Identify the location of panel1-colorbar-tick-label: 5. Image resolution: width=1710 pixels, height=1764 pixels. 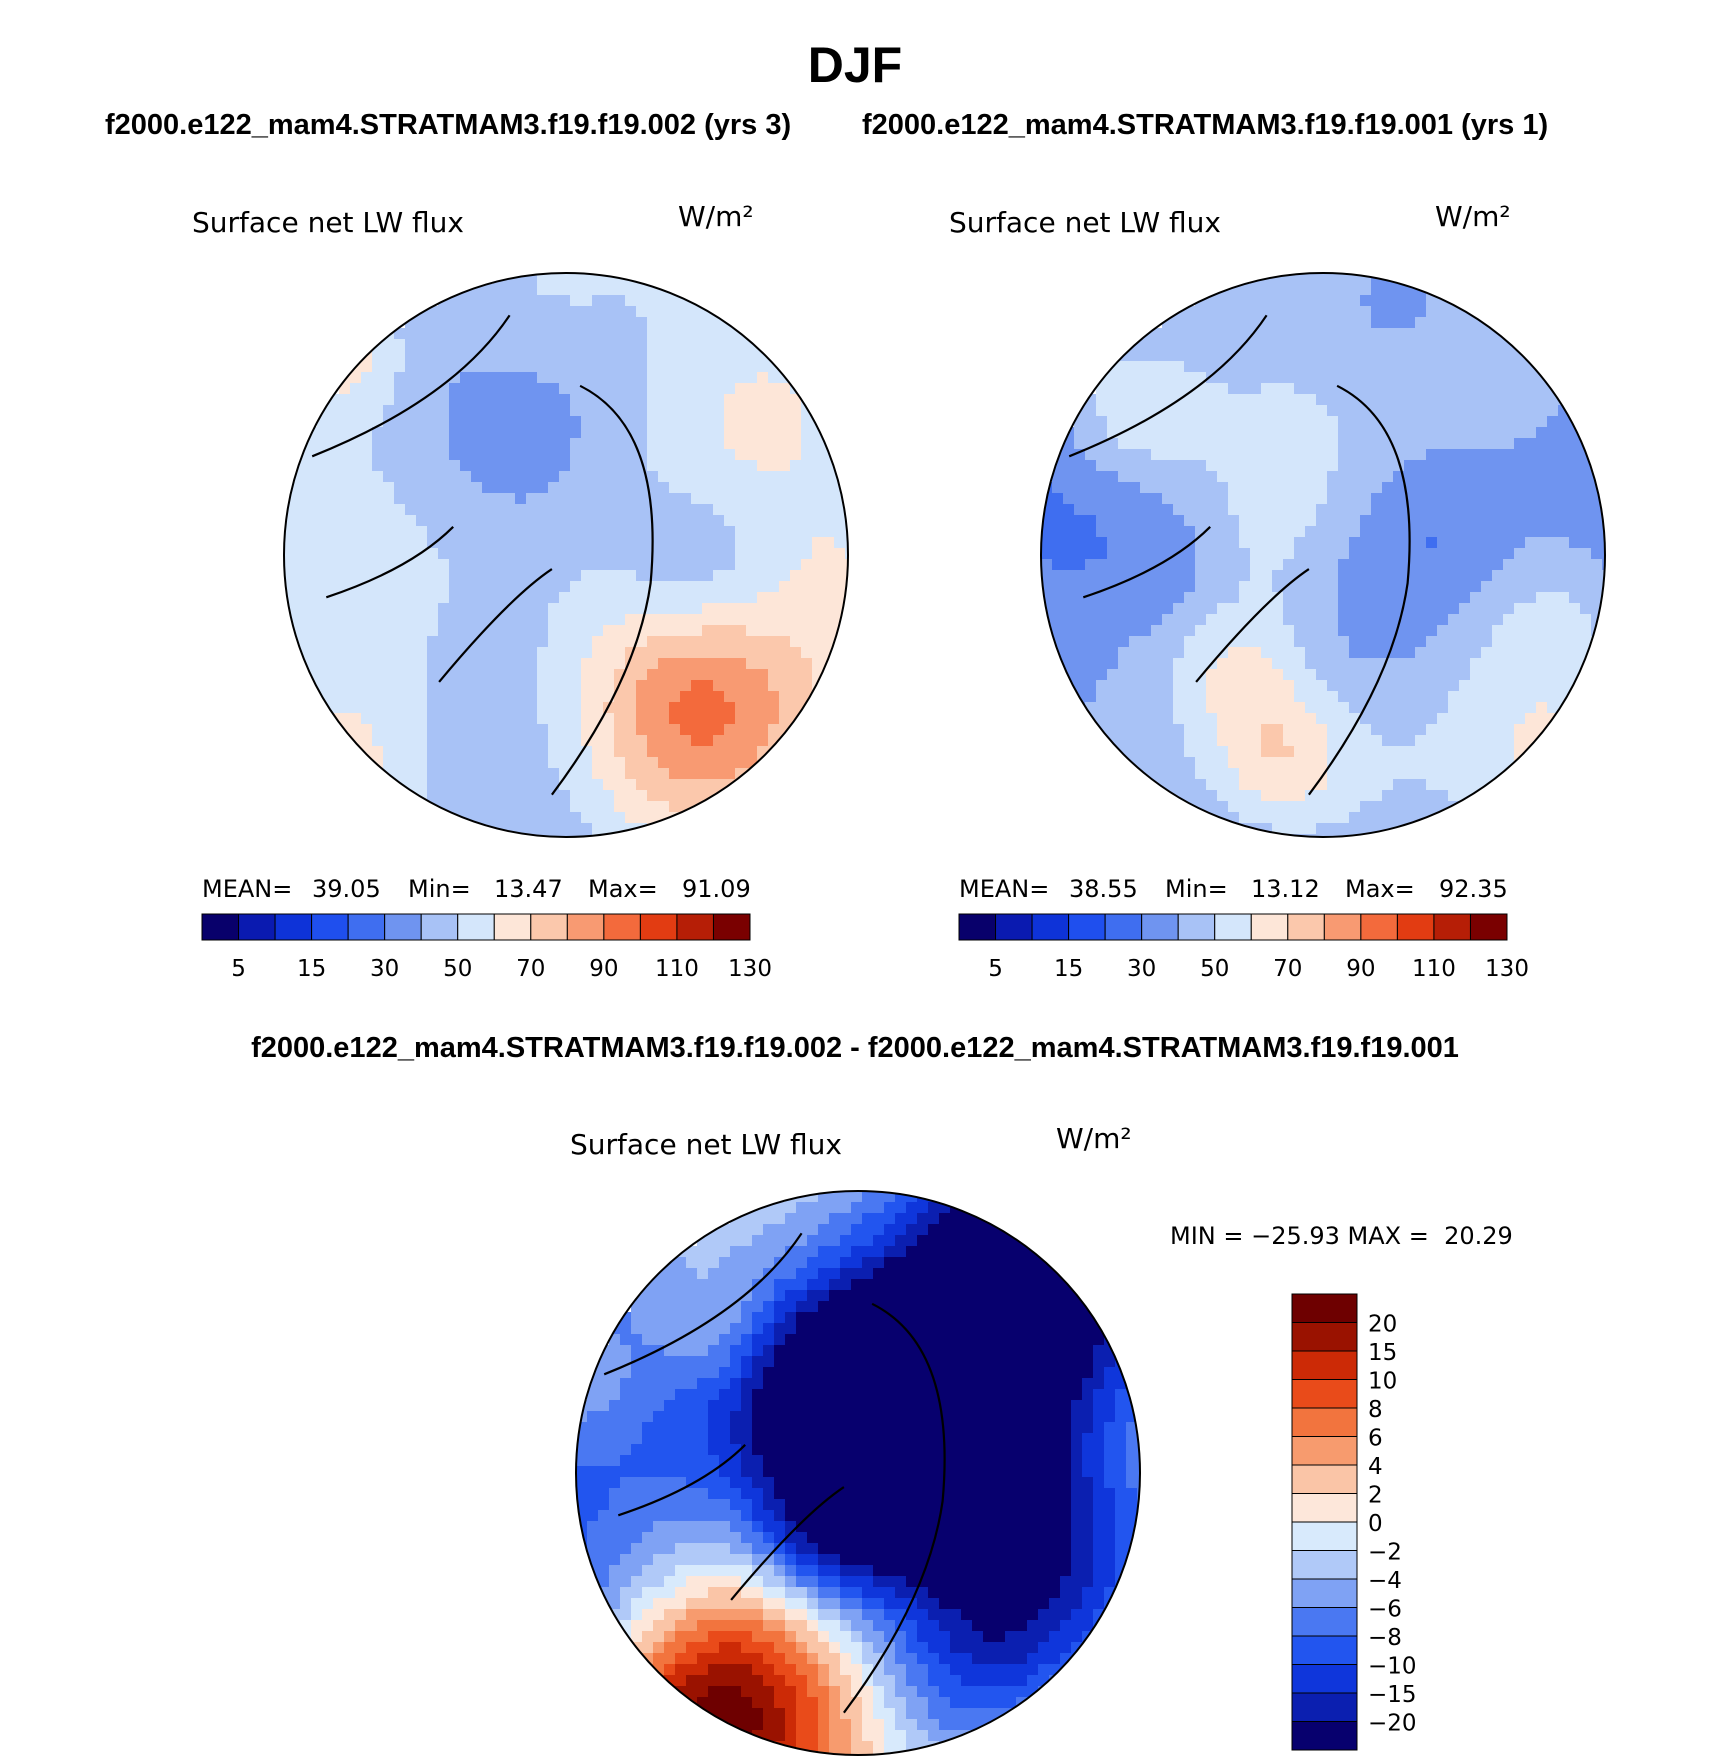
(238, 969).